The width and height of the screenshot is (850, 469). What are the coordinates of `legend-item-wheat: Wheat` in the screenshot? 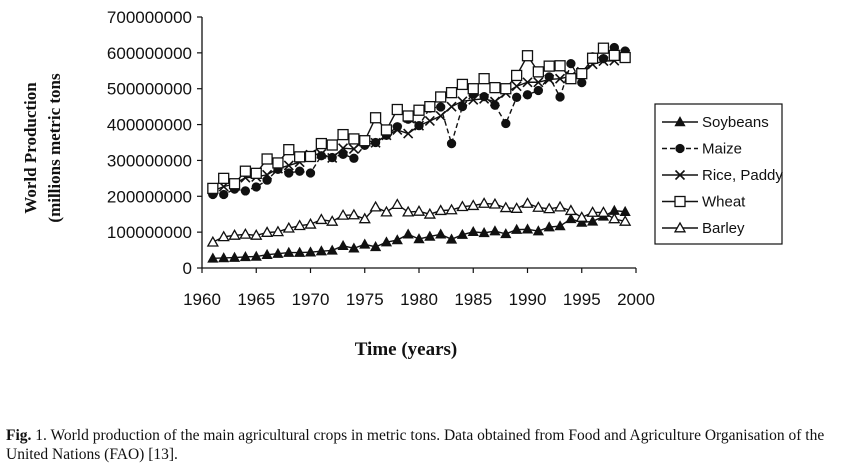 It's located at (704, 202).